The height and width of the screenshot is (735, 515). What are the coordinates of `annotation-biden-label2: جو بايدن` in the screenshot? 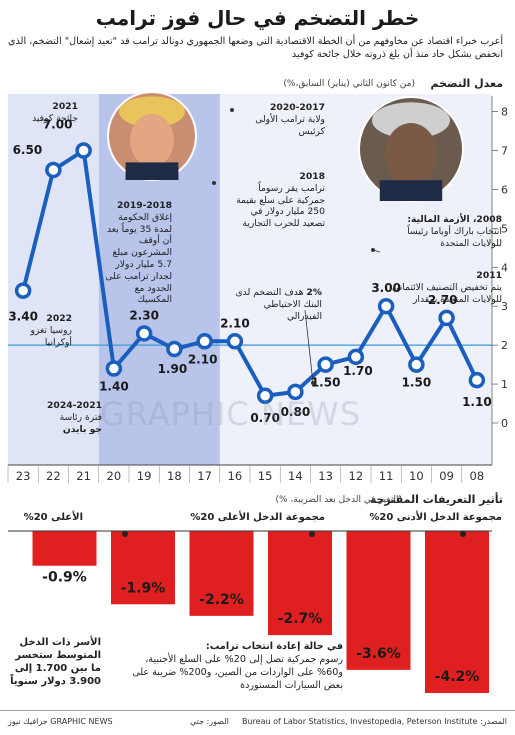 It's located at (82, 429).